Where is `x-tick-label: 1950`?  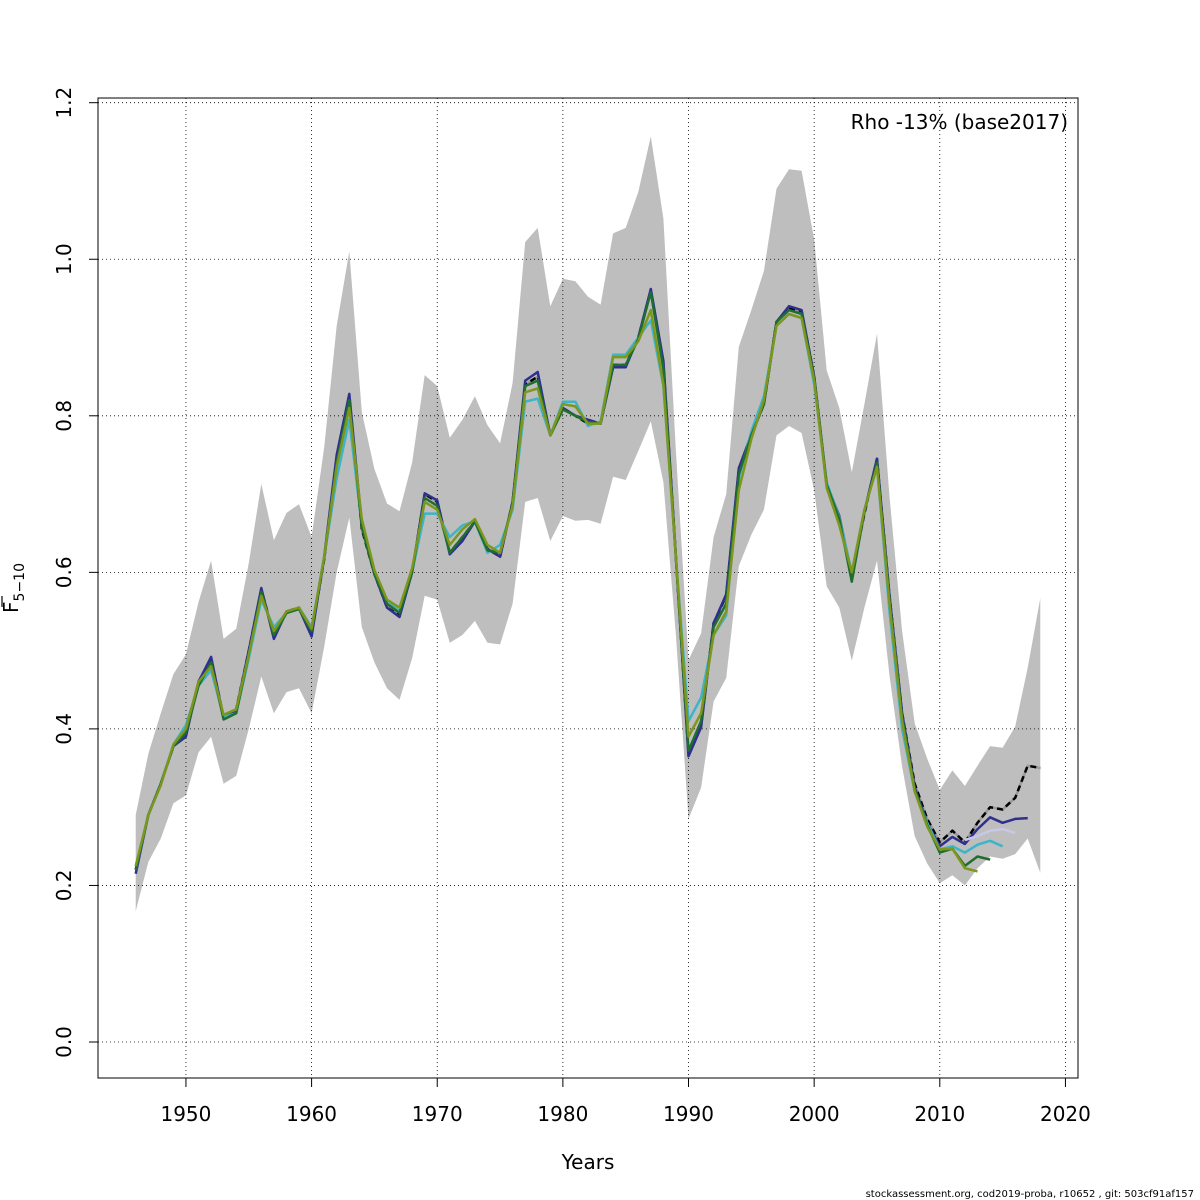
x-tick-label: 1950 is located at coordinates (185, 1114).